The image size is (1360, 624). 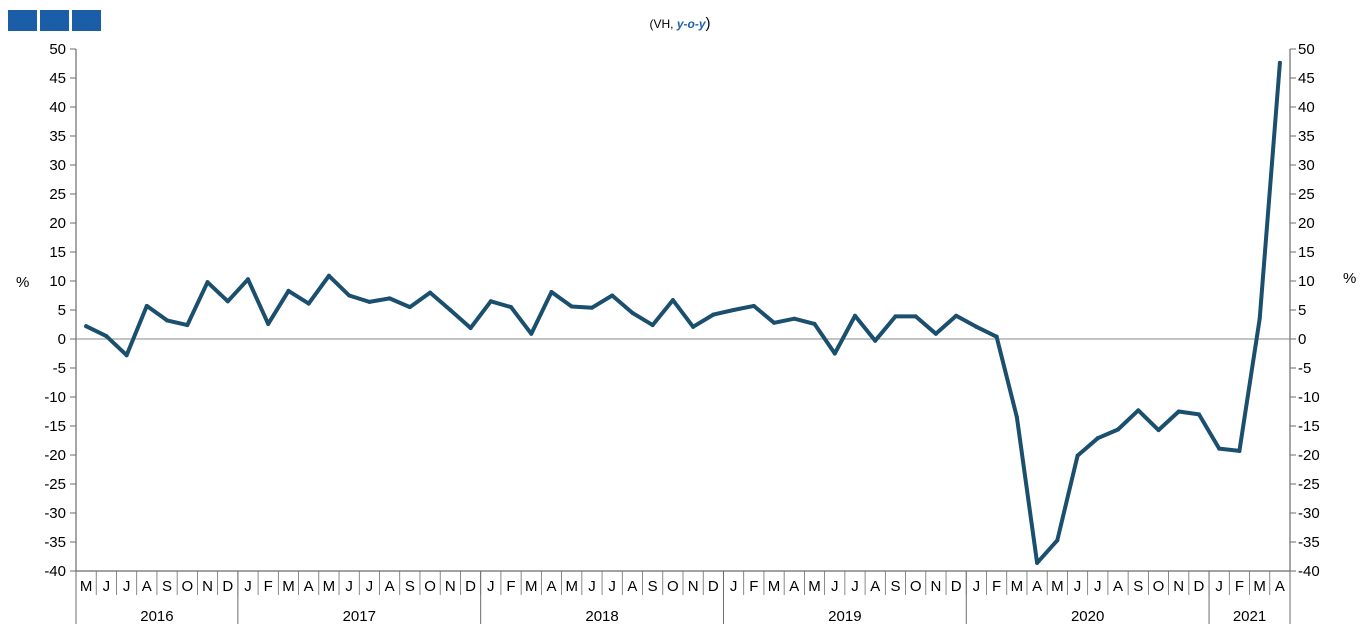 I want to click on y-tick-label-left: 45, so click(x=57, y=78).